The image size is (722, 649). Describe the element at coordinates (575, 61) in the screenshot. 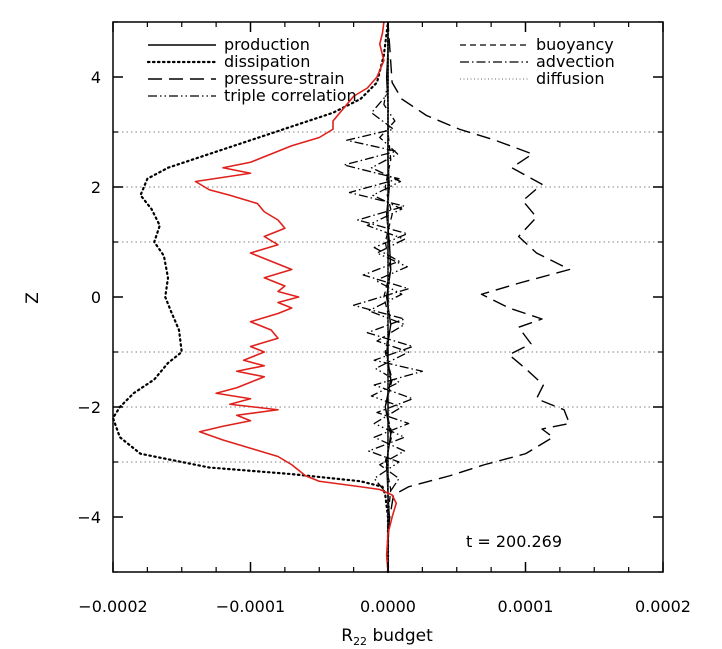

I see `legend-label: advection` at that location.